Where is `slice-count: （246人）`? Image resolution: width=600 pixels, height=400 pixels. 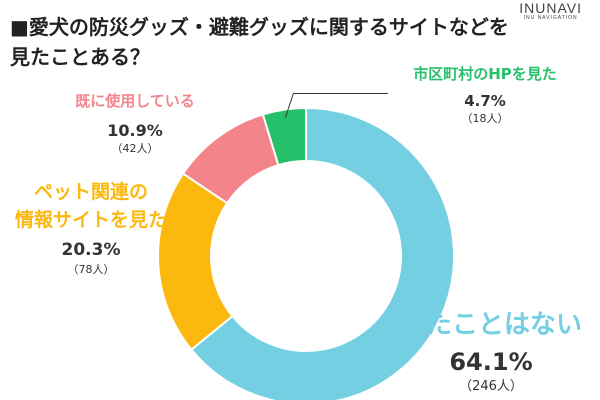 slice-count: （246人） is located at coordinates (491, 386).